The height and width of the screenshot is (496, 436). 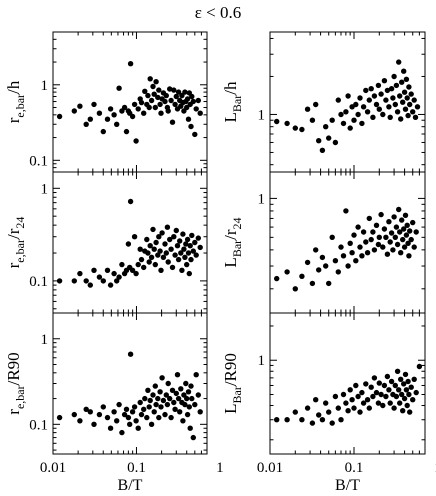 What do you see at coordinates (218, 12) in the screenshot?
I see `figure-title: ε < 0.6` at bounding box center [218, 12].